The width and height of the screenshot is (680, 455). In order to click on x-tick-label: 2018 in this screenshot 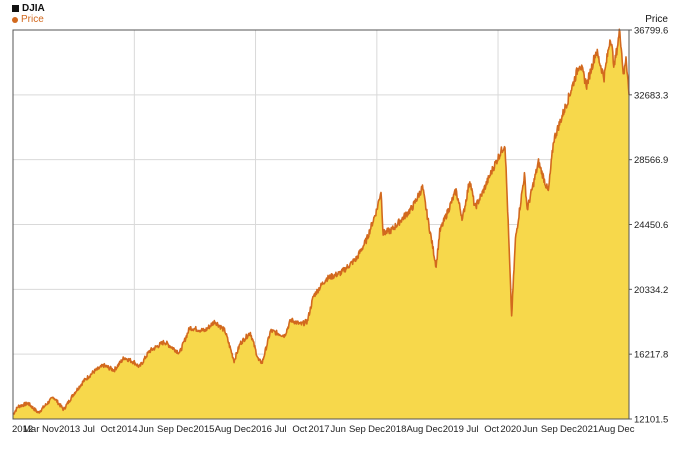, I will do `click(395, 429)`.